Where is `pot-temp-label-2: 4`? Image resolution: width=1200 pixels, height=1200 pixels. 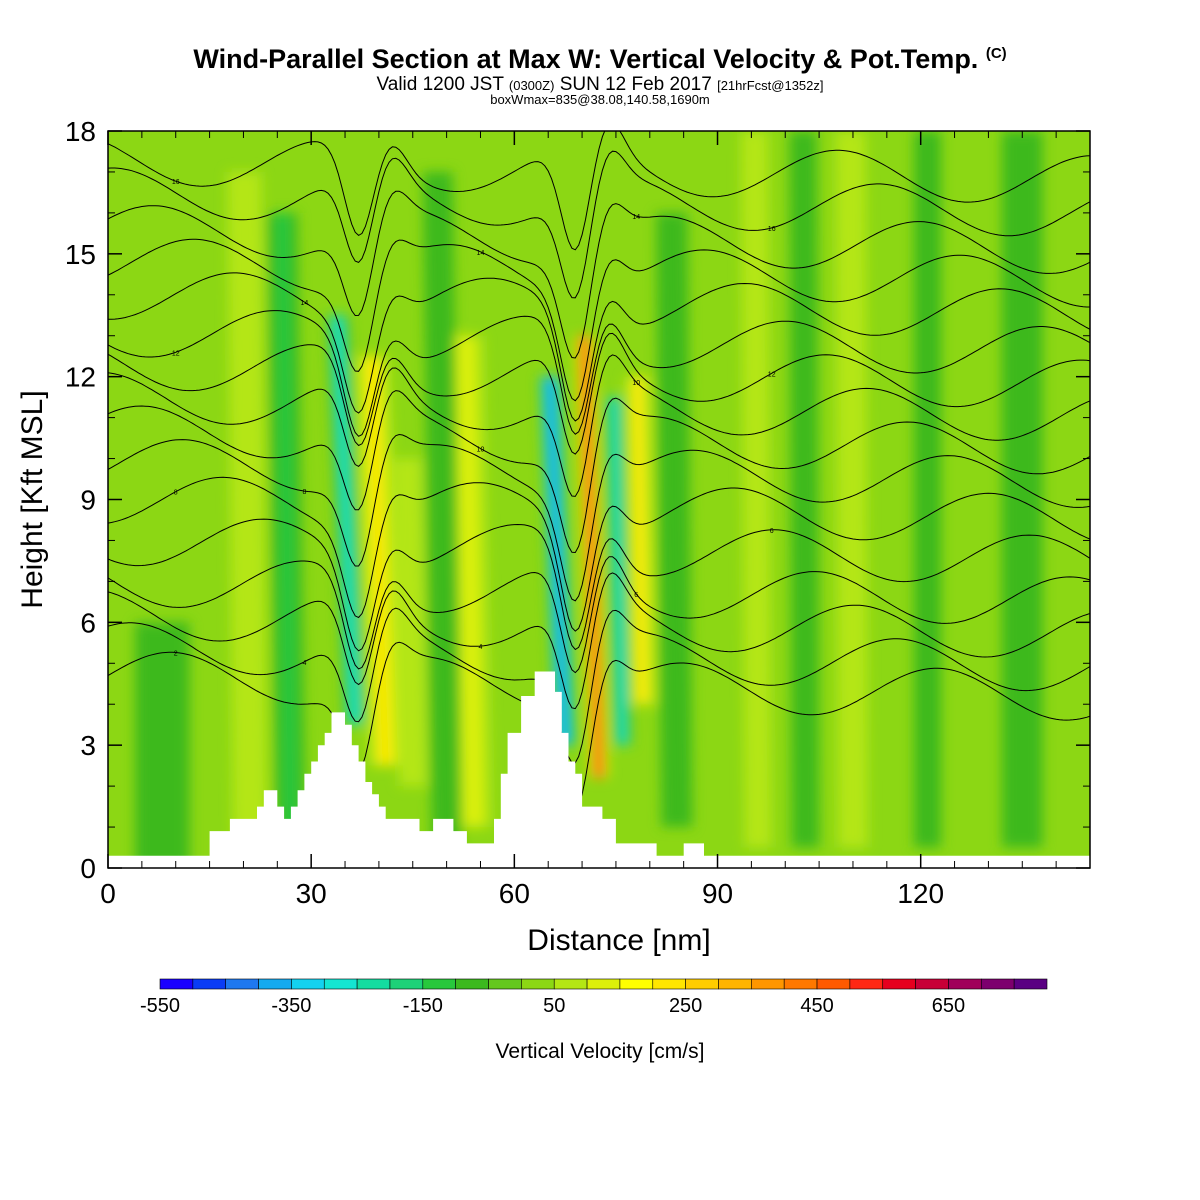 pot-temp-label-2: 4 is located at coordinates (481, 647).